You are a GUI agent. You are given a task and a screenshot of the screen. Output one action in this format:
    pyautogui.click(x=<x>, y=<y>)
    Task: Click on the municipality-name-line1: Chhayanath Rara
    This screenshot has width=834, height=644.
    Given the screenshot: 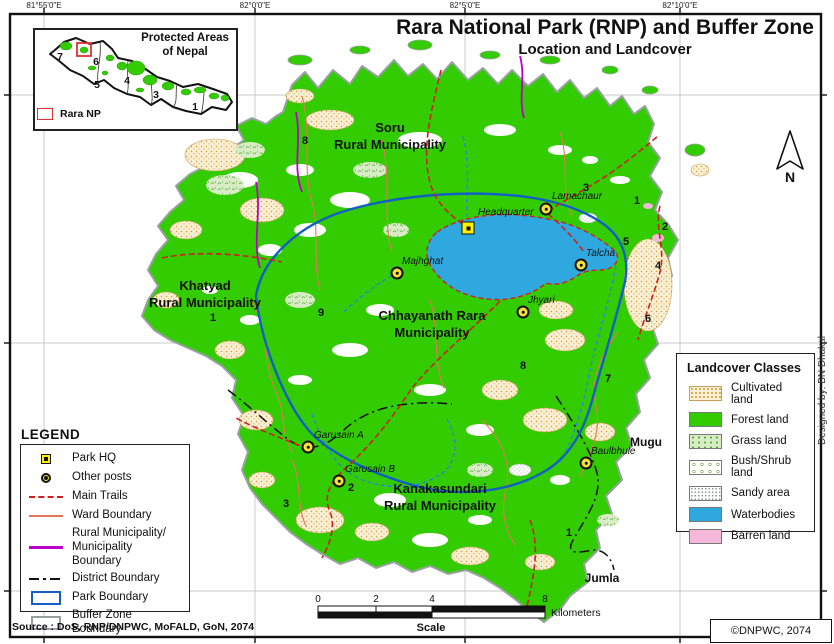 What is the action you would take?
    pyautogui.click(x=432, y=315)
    